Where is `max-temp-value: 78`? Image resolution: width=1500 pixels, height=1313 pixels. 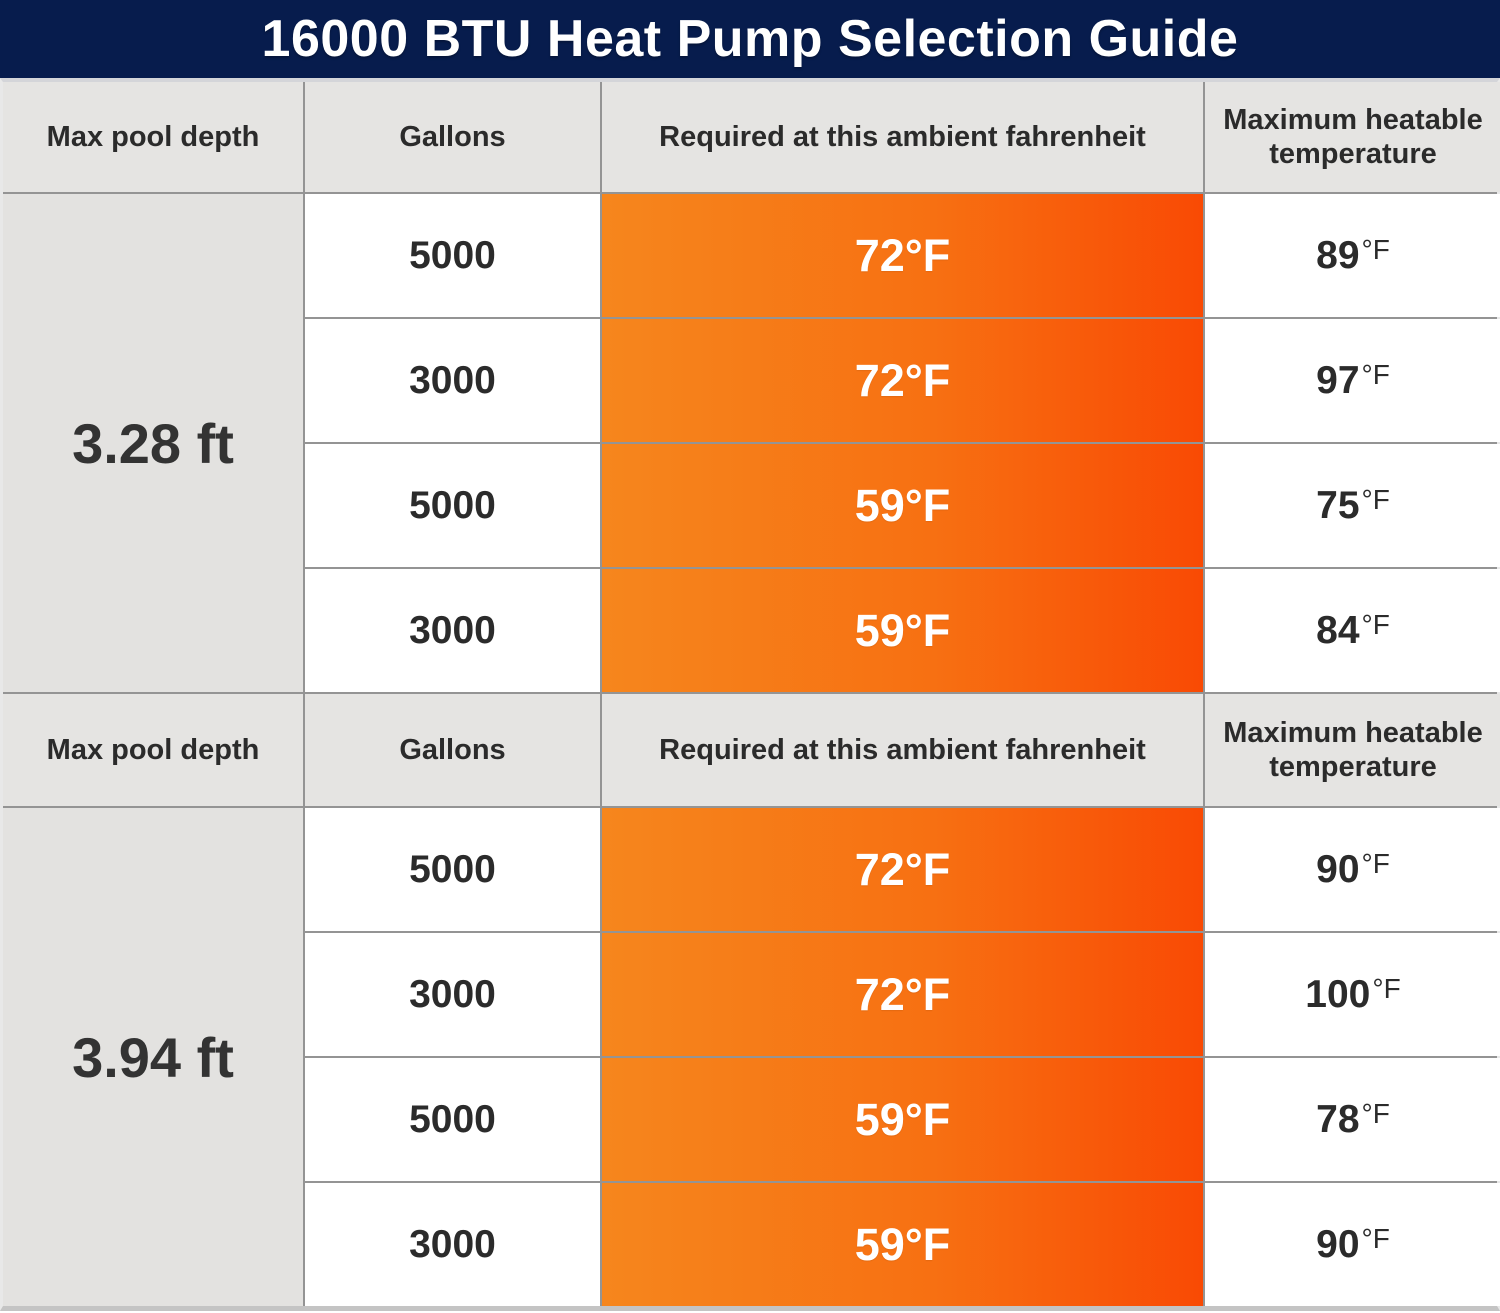
max-temp-value: 78 is located at coordinates (1338, 1119).